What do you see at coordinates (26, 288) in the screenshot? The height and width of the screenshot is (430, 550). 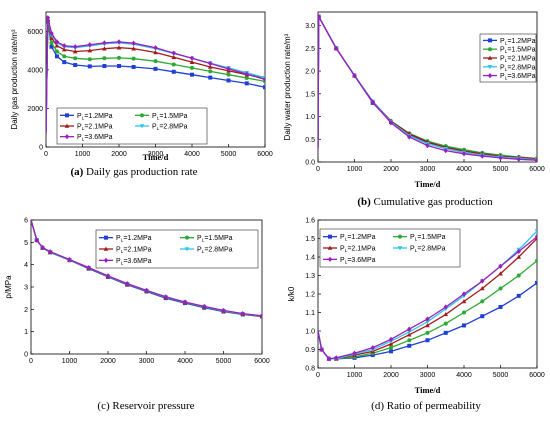 I see `y-tick-label: 3` at bounding box center [26, 288].